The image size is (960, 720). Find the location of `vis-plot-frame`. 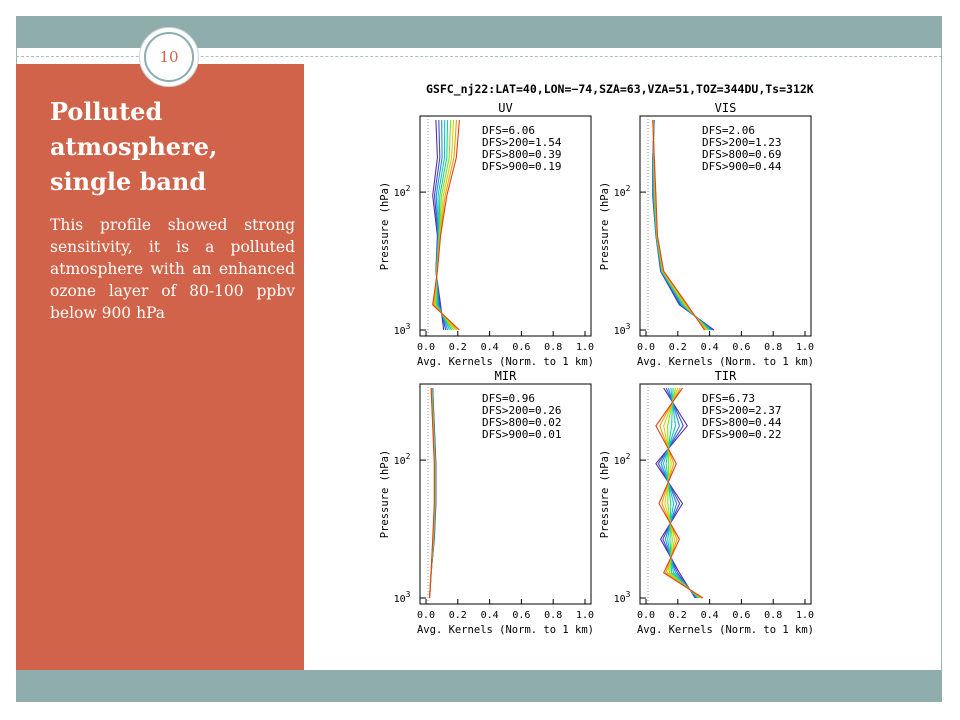

vis-plot-frame is located at coordinates (725, 226).